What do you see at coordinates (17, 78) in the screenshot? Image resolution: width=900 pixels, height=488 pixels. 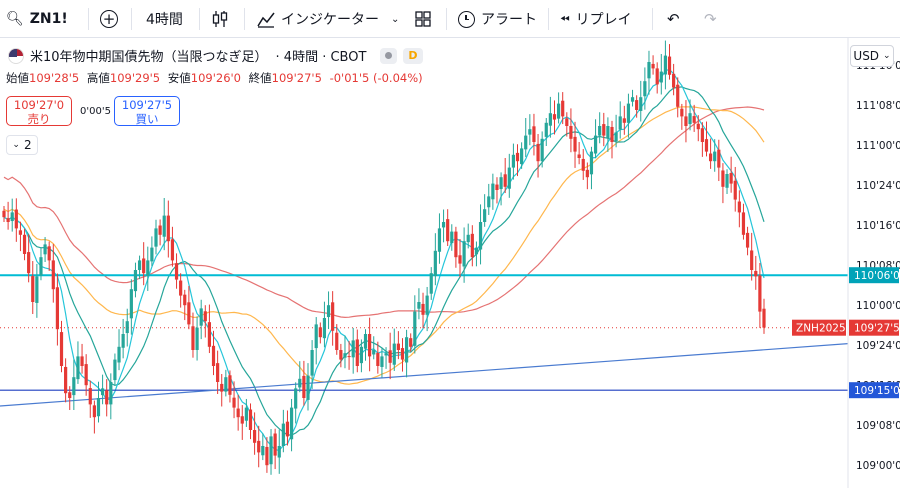 I see `open-label: 始値` at bounding box center [17, 78].